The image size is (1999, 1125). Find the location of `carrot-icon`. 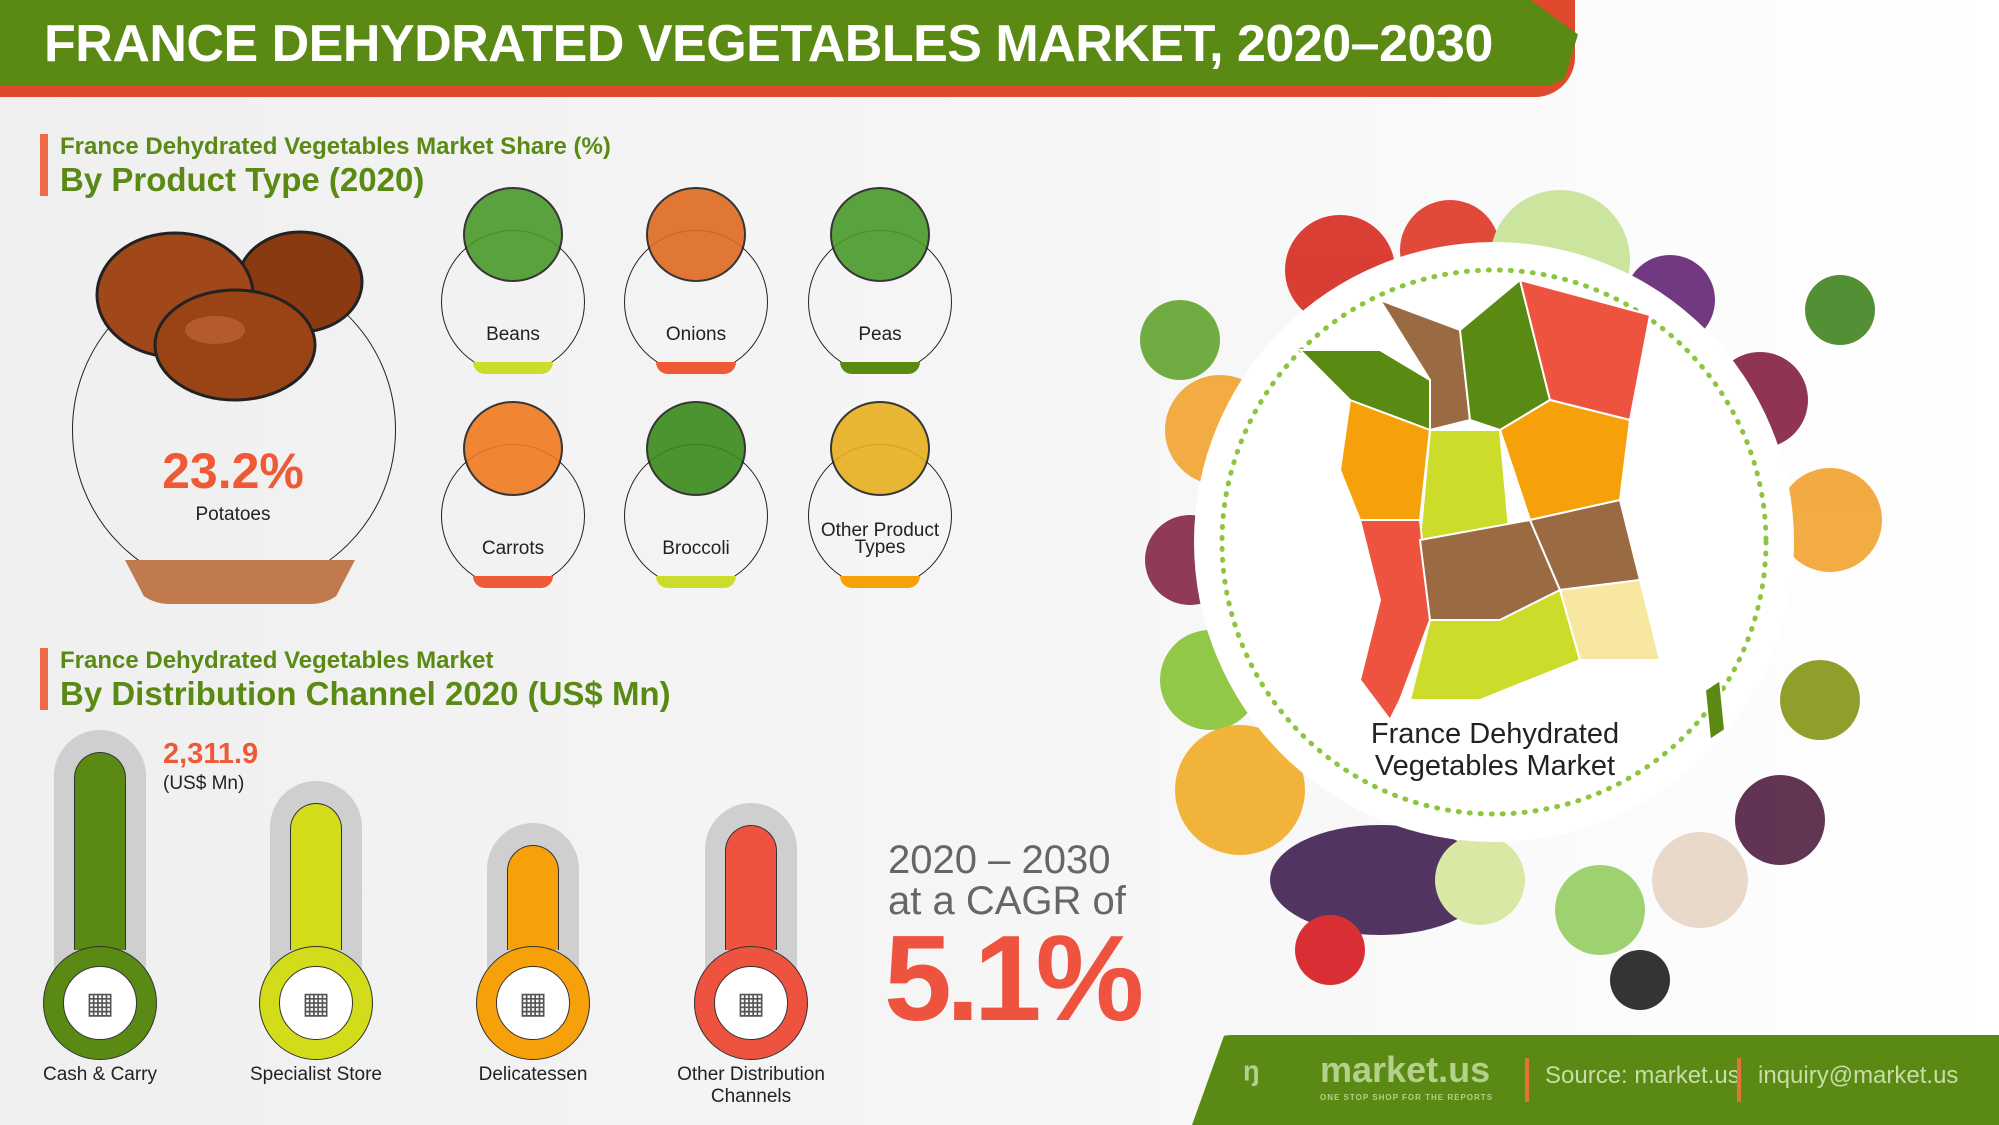

carrot-icon is located at coordinates (513, 448).